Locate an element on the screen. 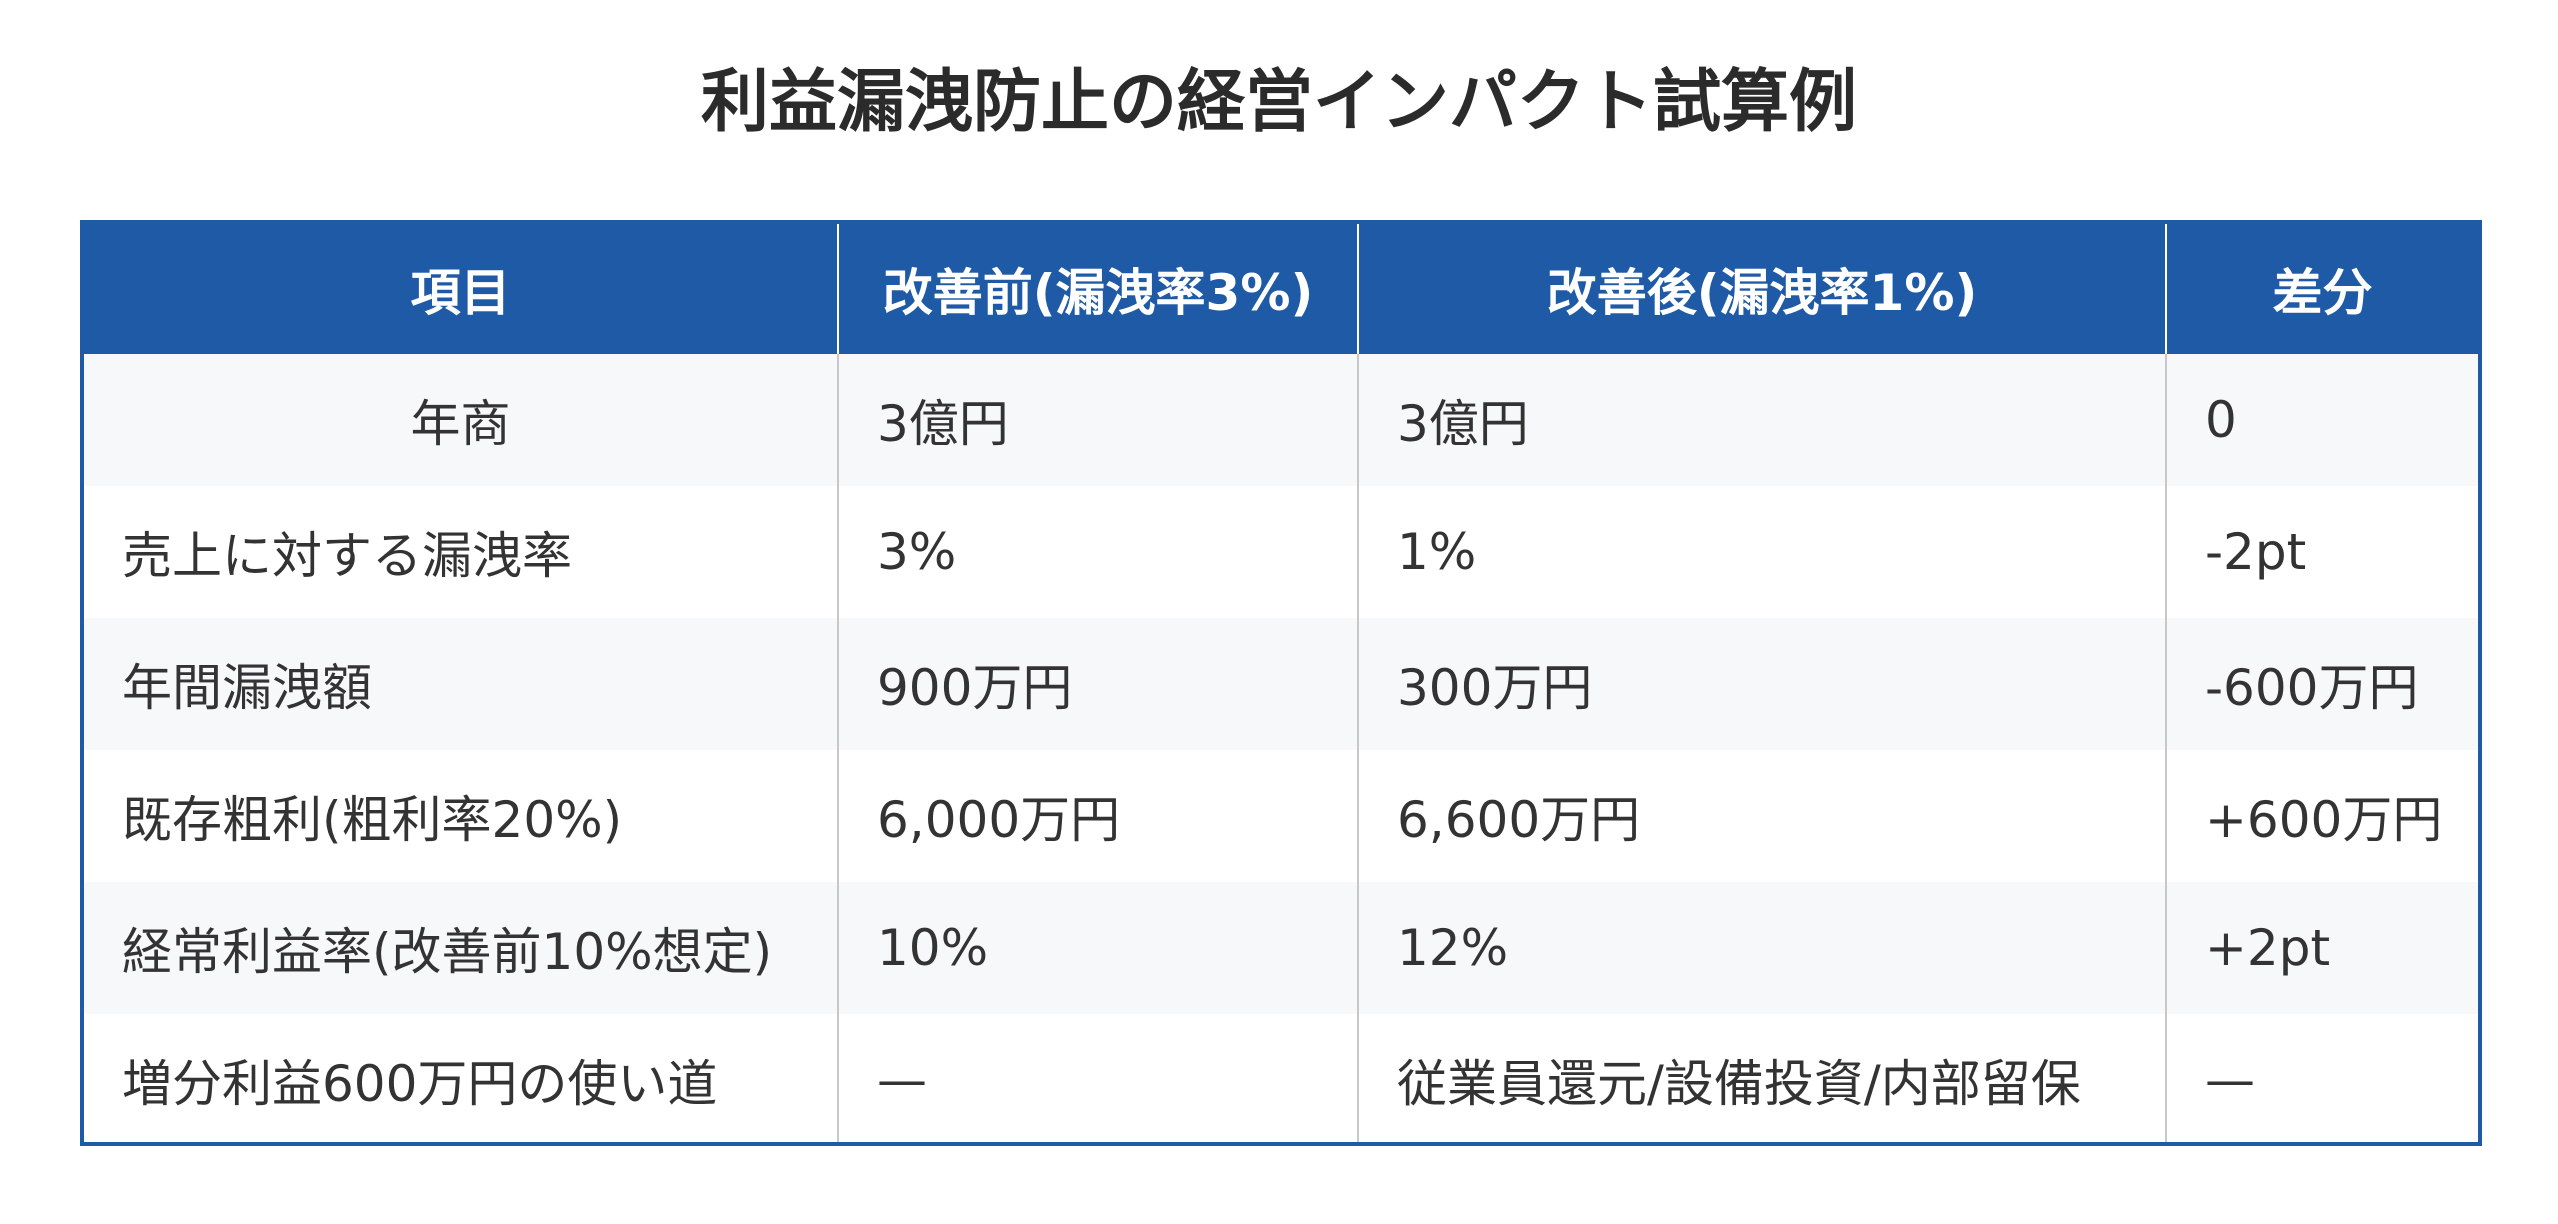 The width and height of the screenshot is (2558, 1224). header-item: 項目 is located at coordinates (461, 289).